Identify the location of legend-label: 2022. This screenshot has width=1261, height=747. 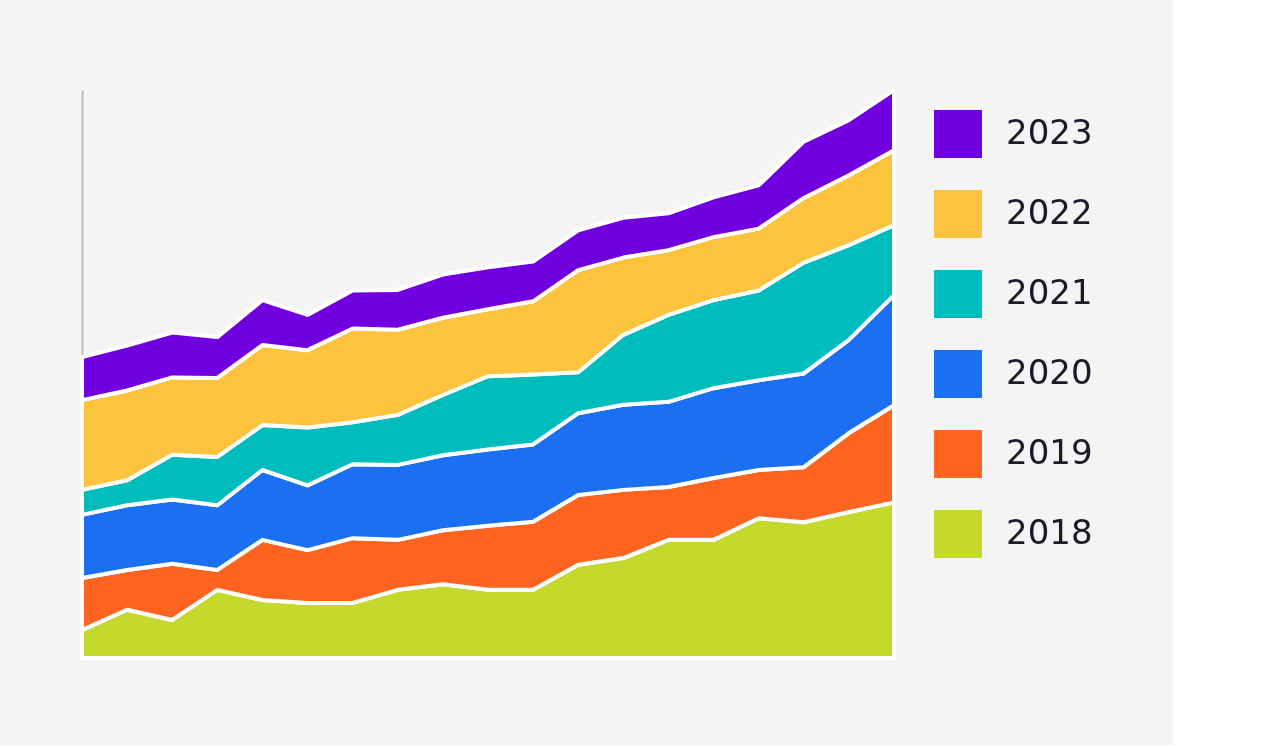
(1049, 212).